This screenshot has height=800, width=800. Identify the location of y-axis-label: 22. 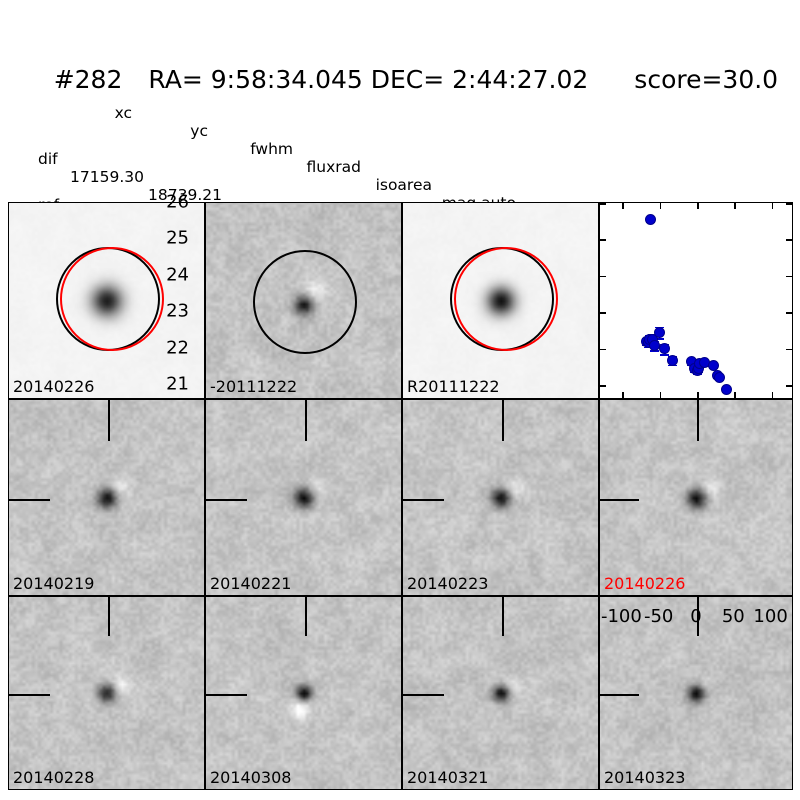
(177, 348).